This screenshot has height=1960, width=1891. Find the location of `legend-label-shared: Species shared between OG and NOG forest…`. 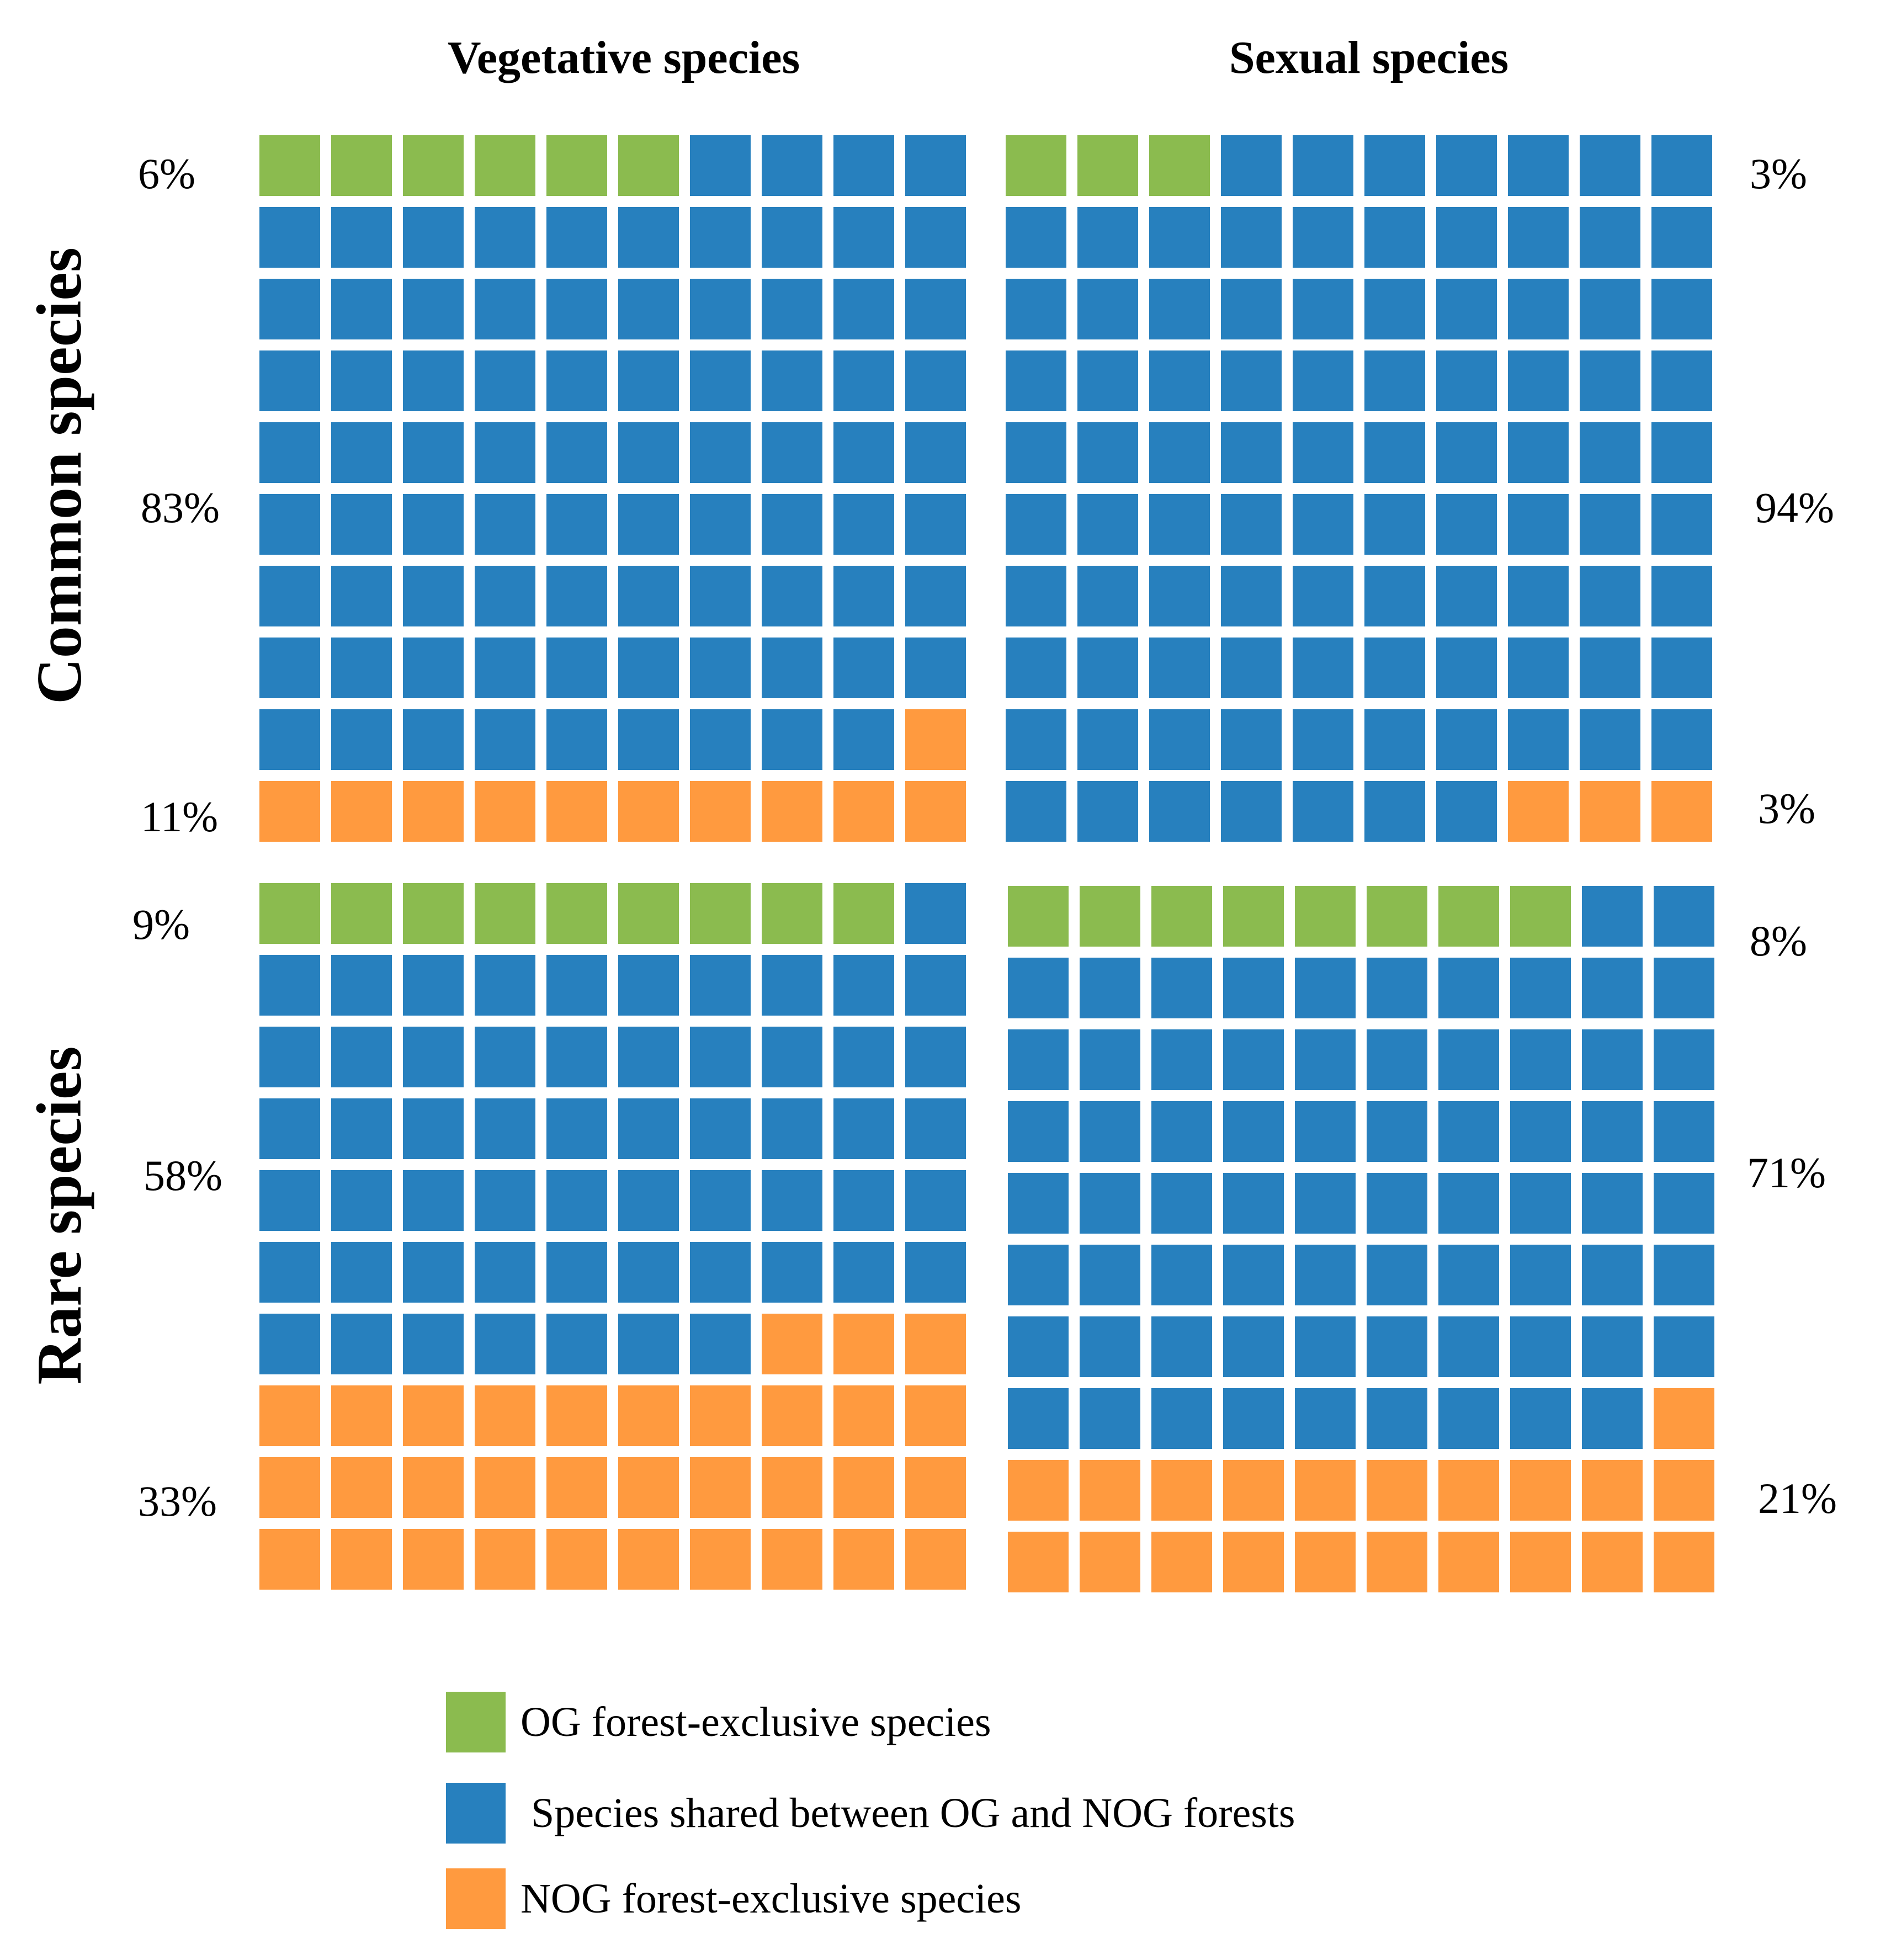

legend-label-shared: Species shared between OG and NOG forest… is located at coordinates (907, 1813).